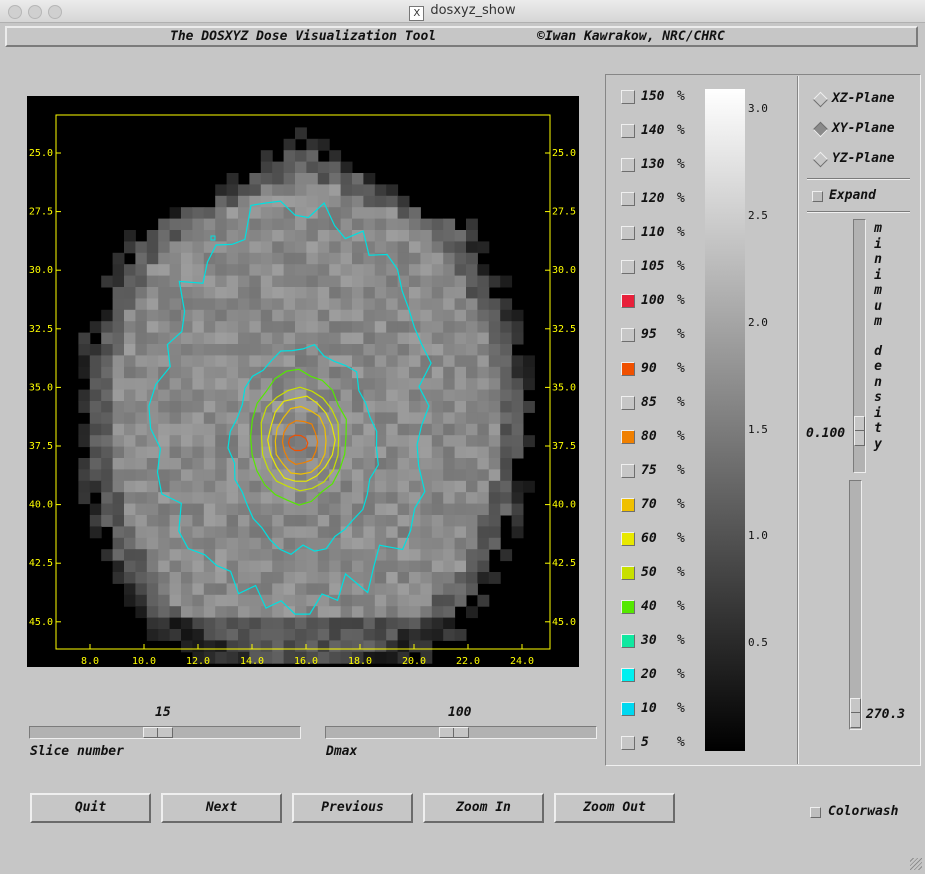 The height and width of the screenshot is (874, 925). What do you see at coordinates (878, 382) in the screenshot?
I see `density-label-char: n` at bounding box center [878, 382].